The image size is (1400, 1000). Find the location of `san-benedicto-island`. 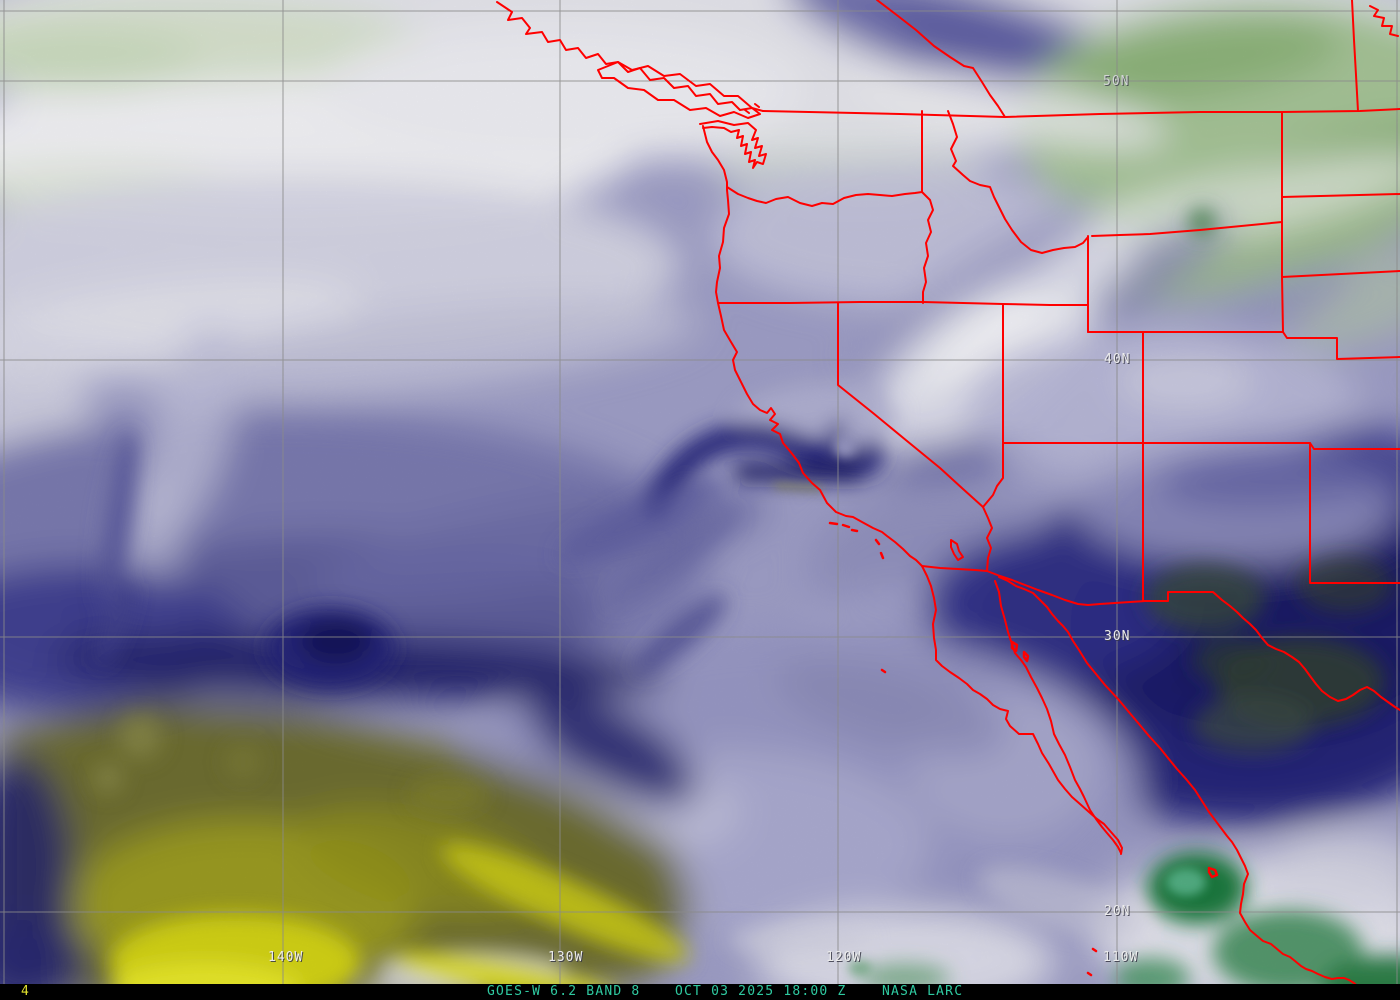

san-benedicto-island is located at coordinates (1094, 950).